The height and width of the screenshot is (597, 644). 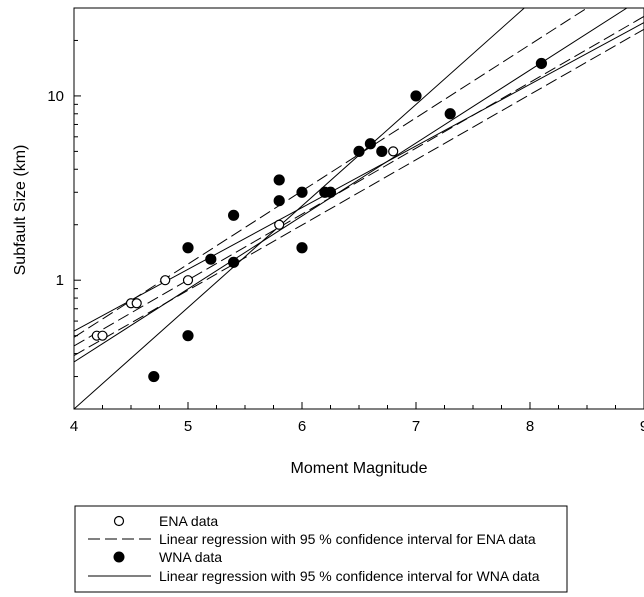 What do you see at coordinates (642, 426) in the screenshot?
I see `x-tick-label-9: 9` at bounding box center [642, 426].